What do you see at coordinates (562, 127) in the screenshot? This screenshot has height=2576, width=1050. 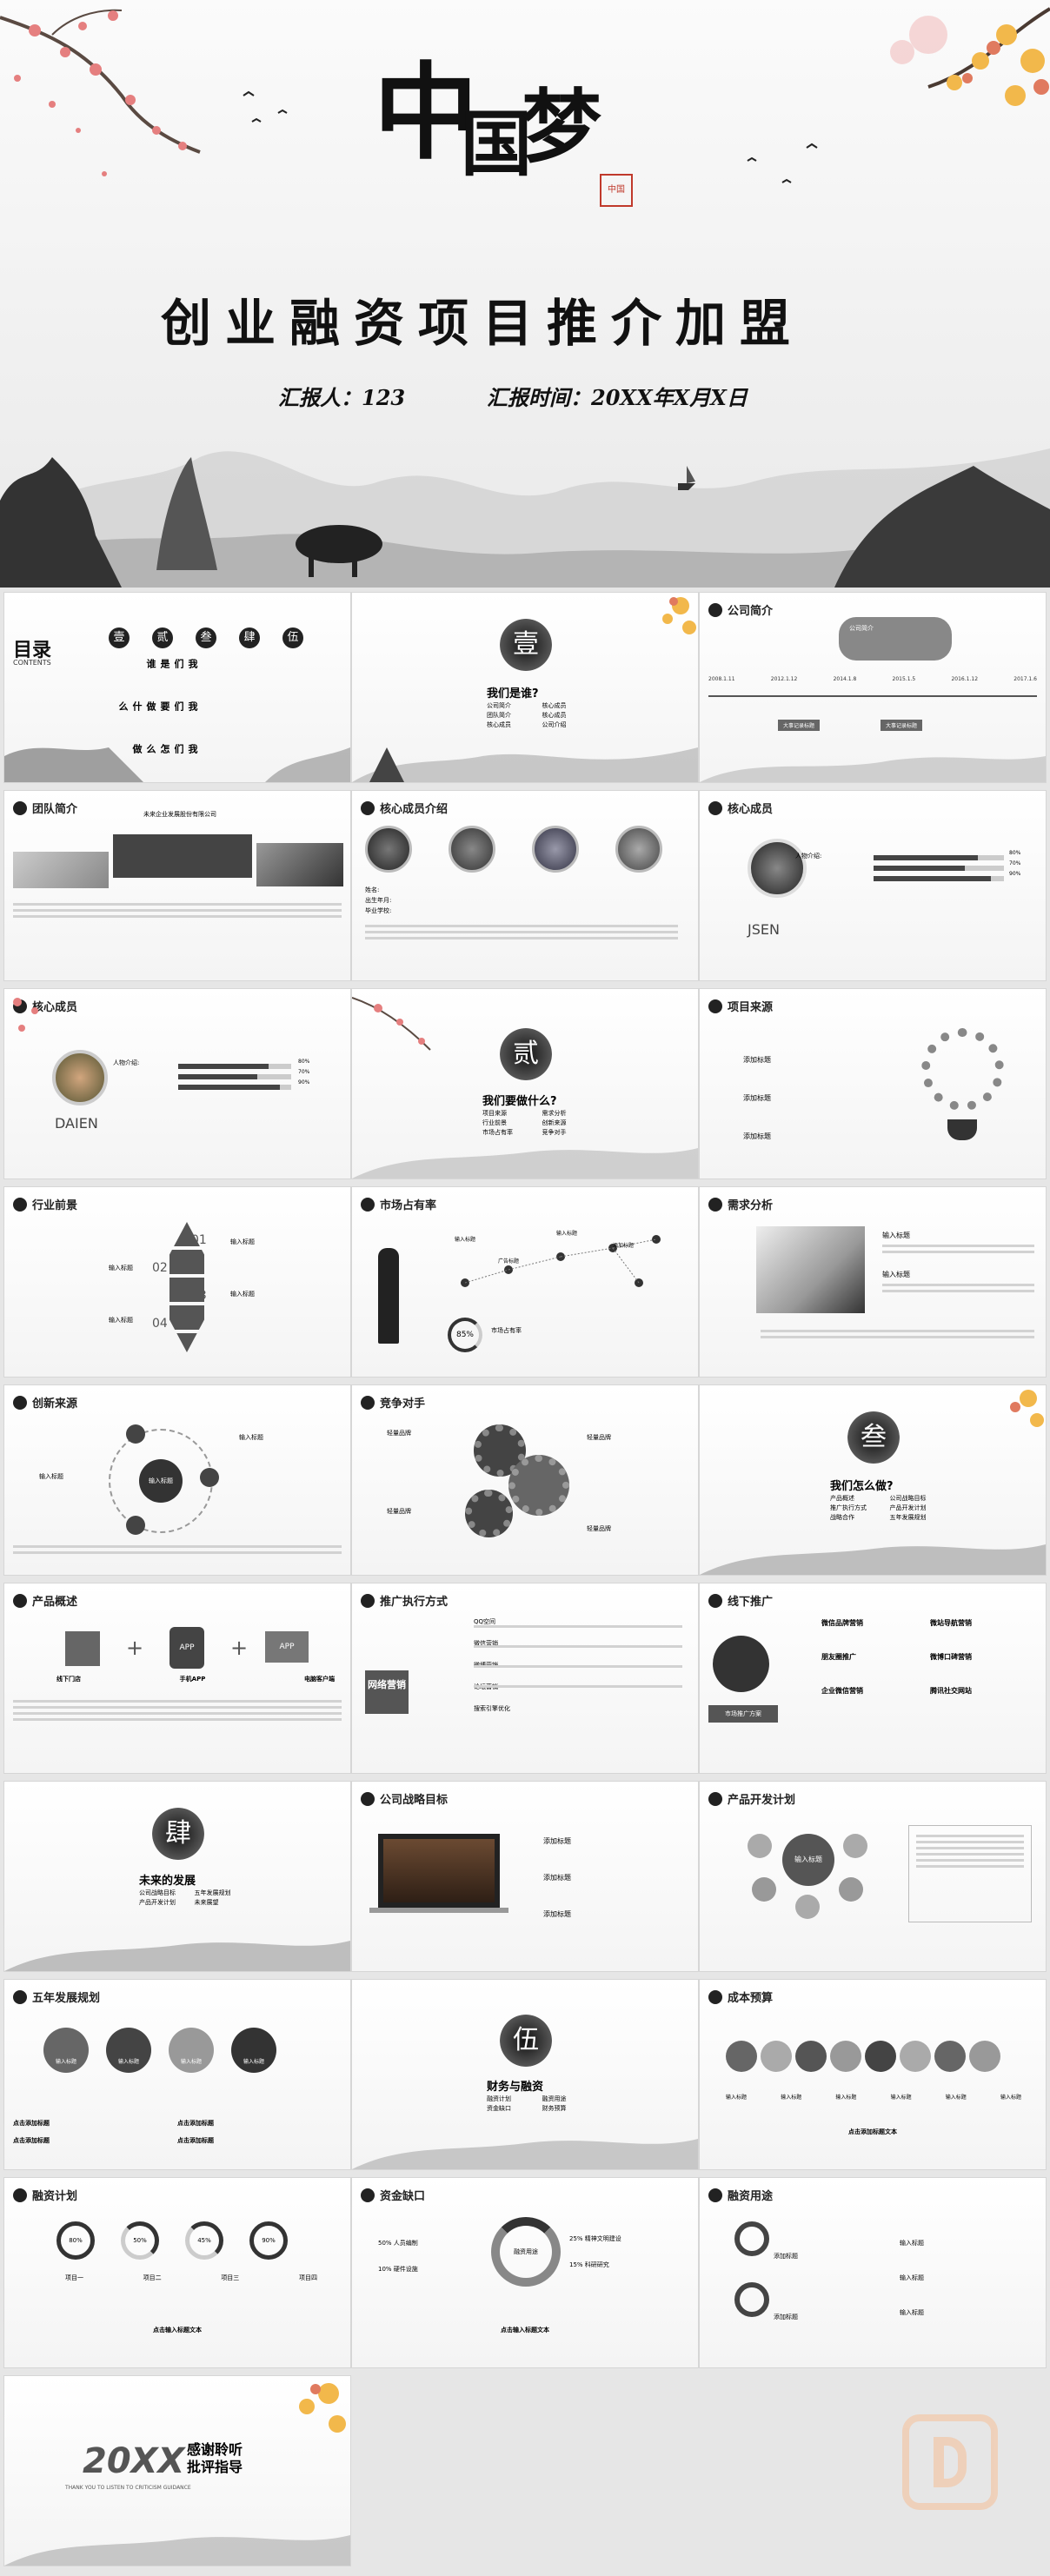 I see `cover-char-meng: 梦` at bounding box center [562, 127].